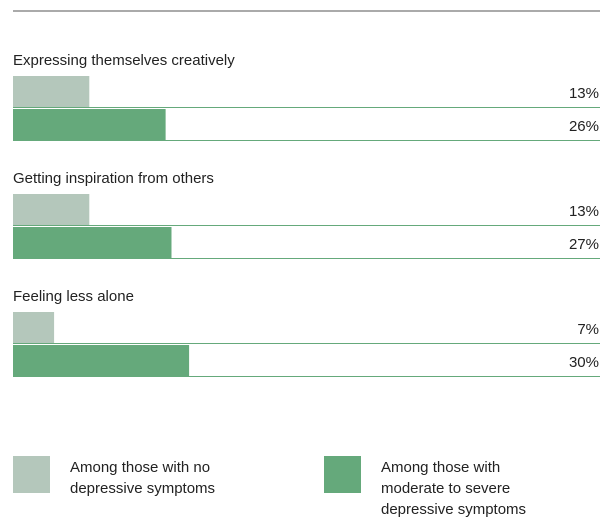 The width and height of the screenshot is (614, 520). I want to click on category-label: Getting inspiration from others, so click(113, 178).